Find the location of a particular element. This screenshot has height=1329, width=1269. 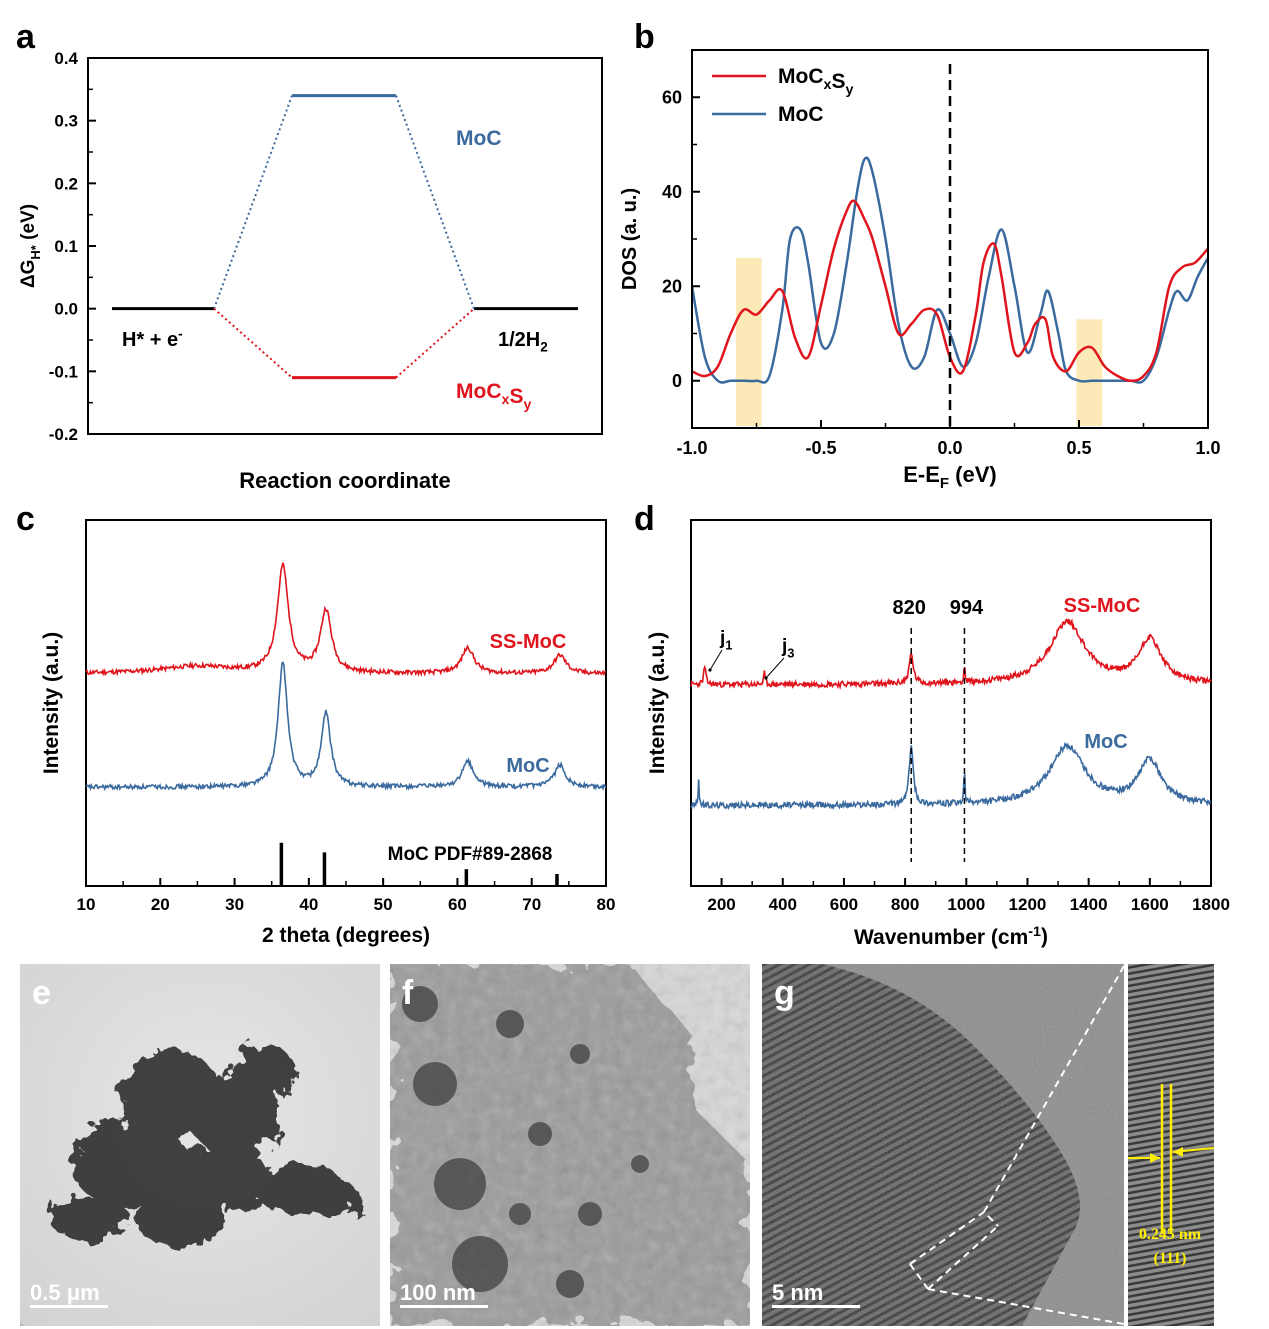

x-tick-label-d: 1200 is located at coordinates (1028, 904).